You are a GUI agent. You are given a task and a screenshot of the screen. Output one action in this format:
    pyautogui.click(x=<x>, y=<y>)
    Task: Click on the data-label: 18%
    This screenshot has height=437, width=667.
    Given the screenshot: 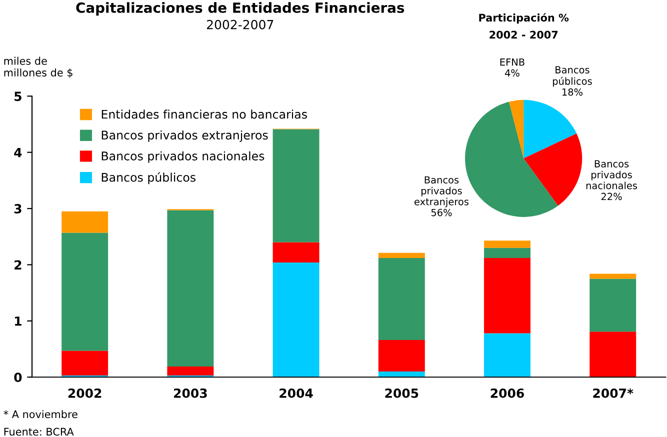 What is the action you would take?
    pyautogui.click(x=572, y=92)
    